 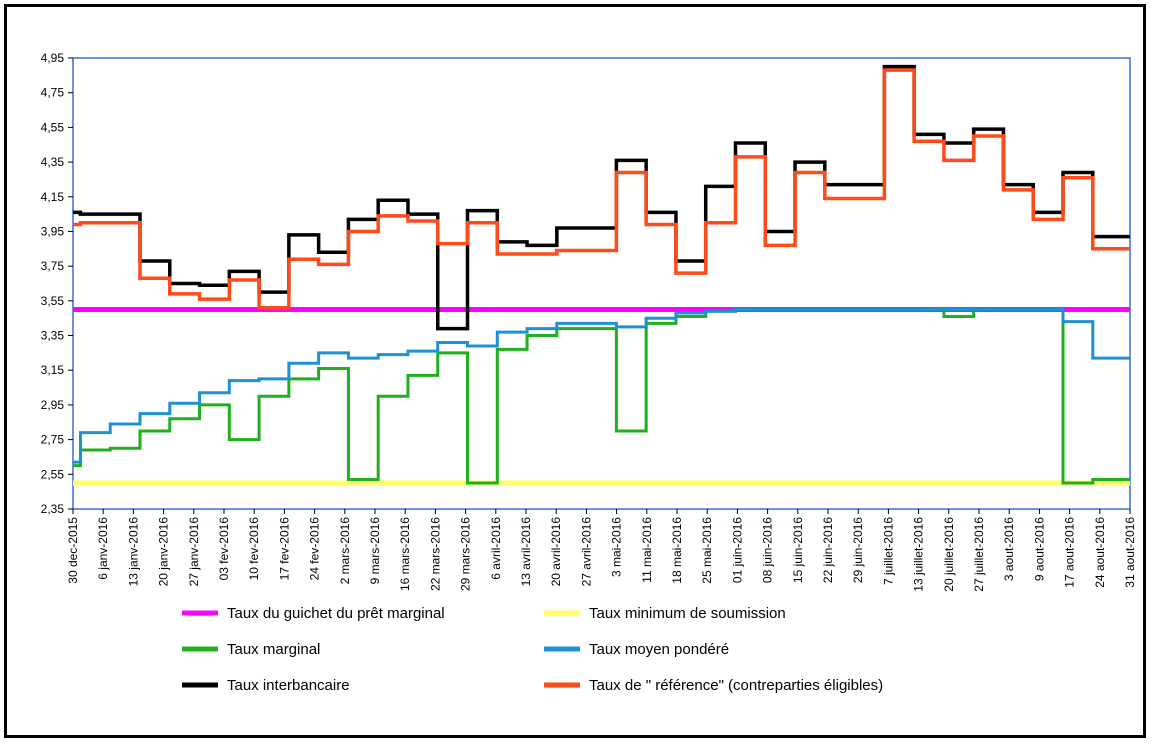 What do you see at coordinates (466, 554) in the screenshot?
I see `x-tick-label: 29 mars-2016` at bounding box center [466, 554].